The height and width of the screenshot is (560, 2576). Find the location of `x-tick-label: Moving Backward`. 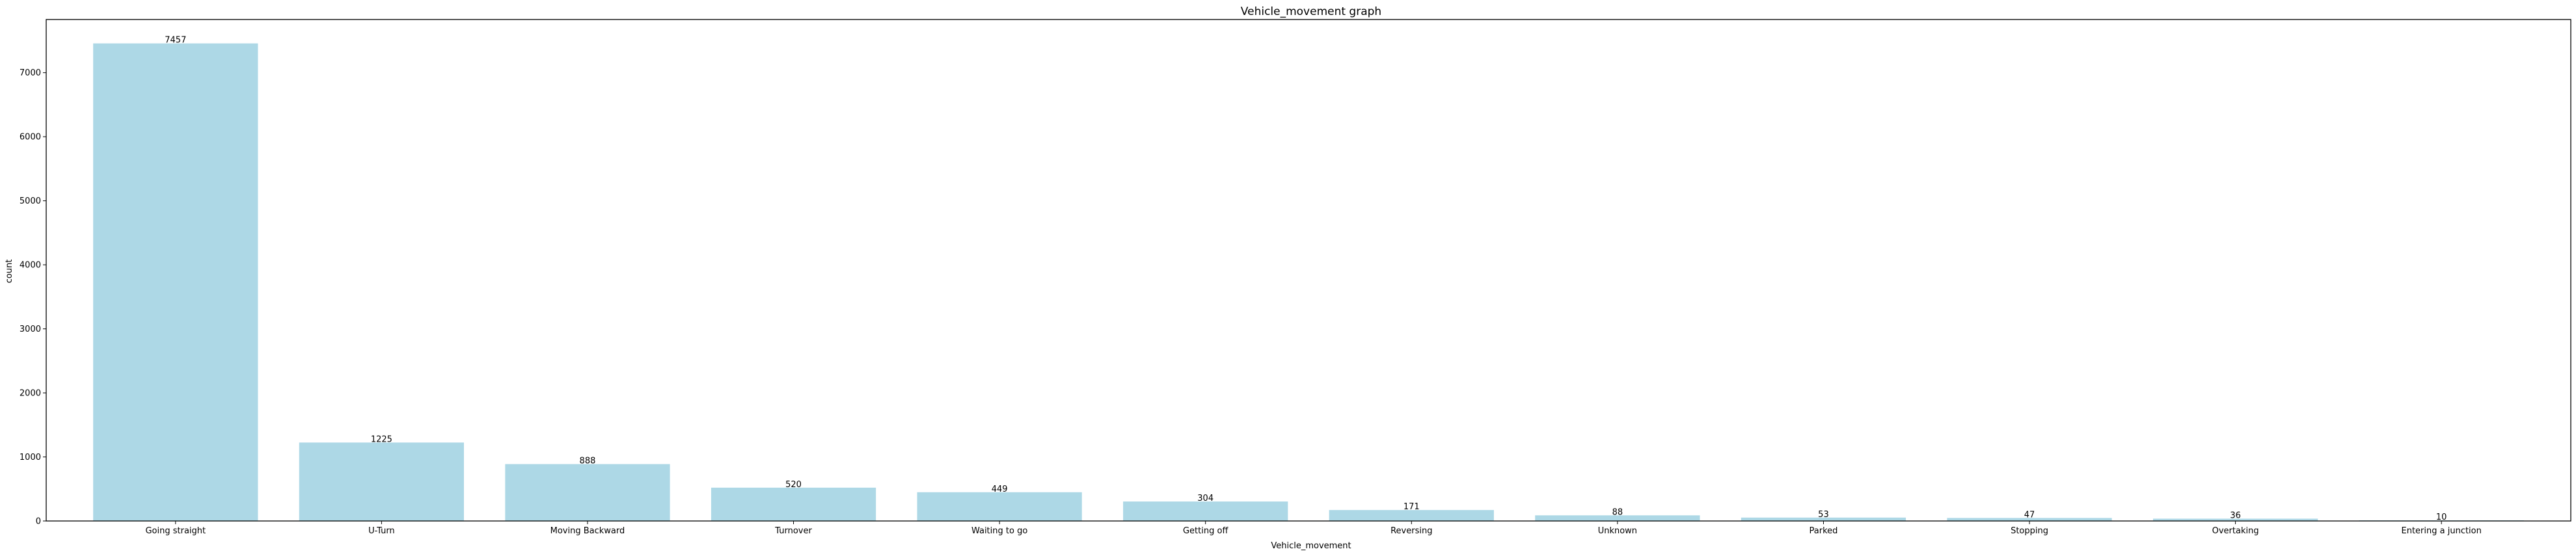

x-tick-label: Moving Backward is located at coordinates (587, 531).